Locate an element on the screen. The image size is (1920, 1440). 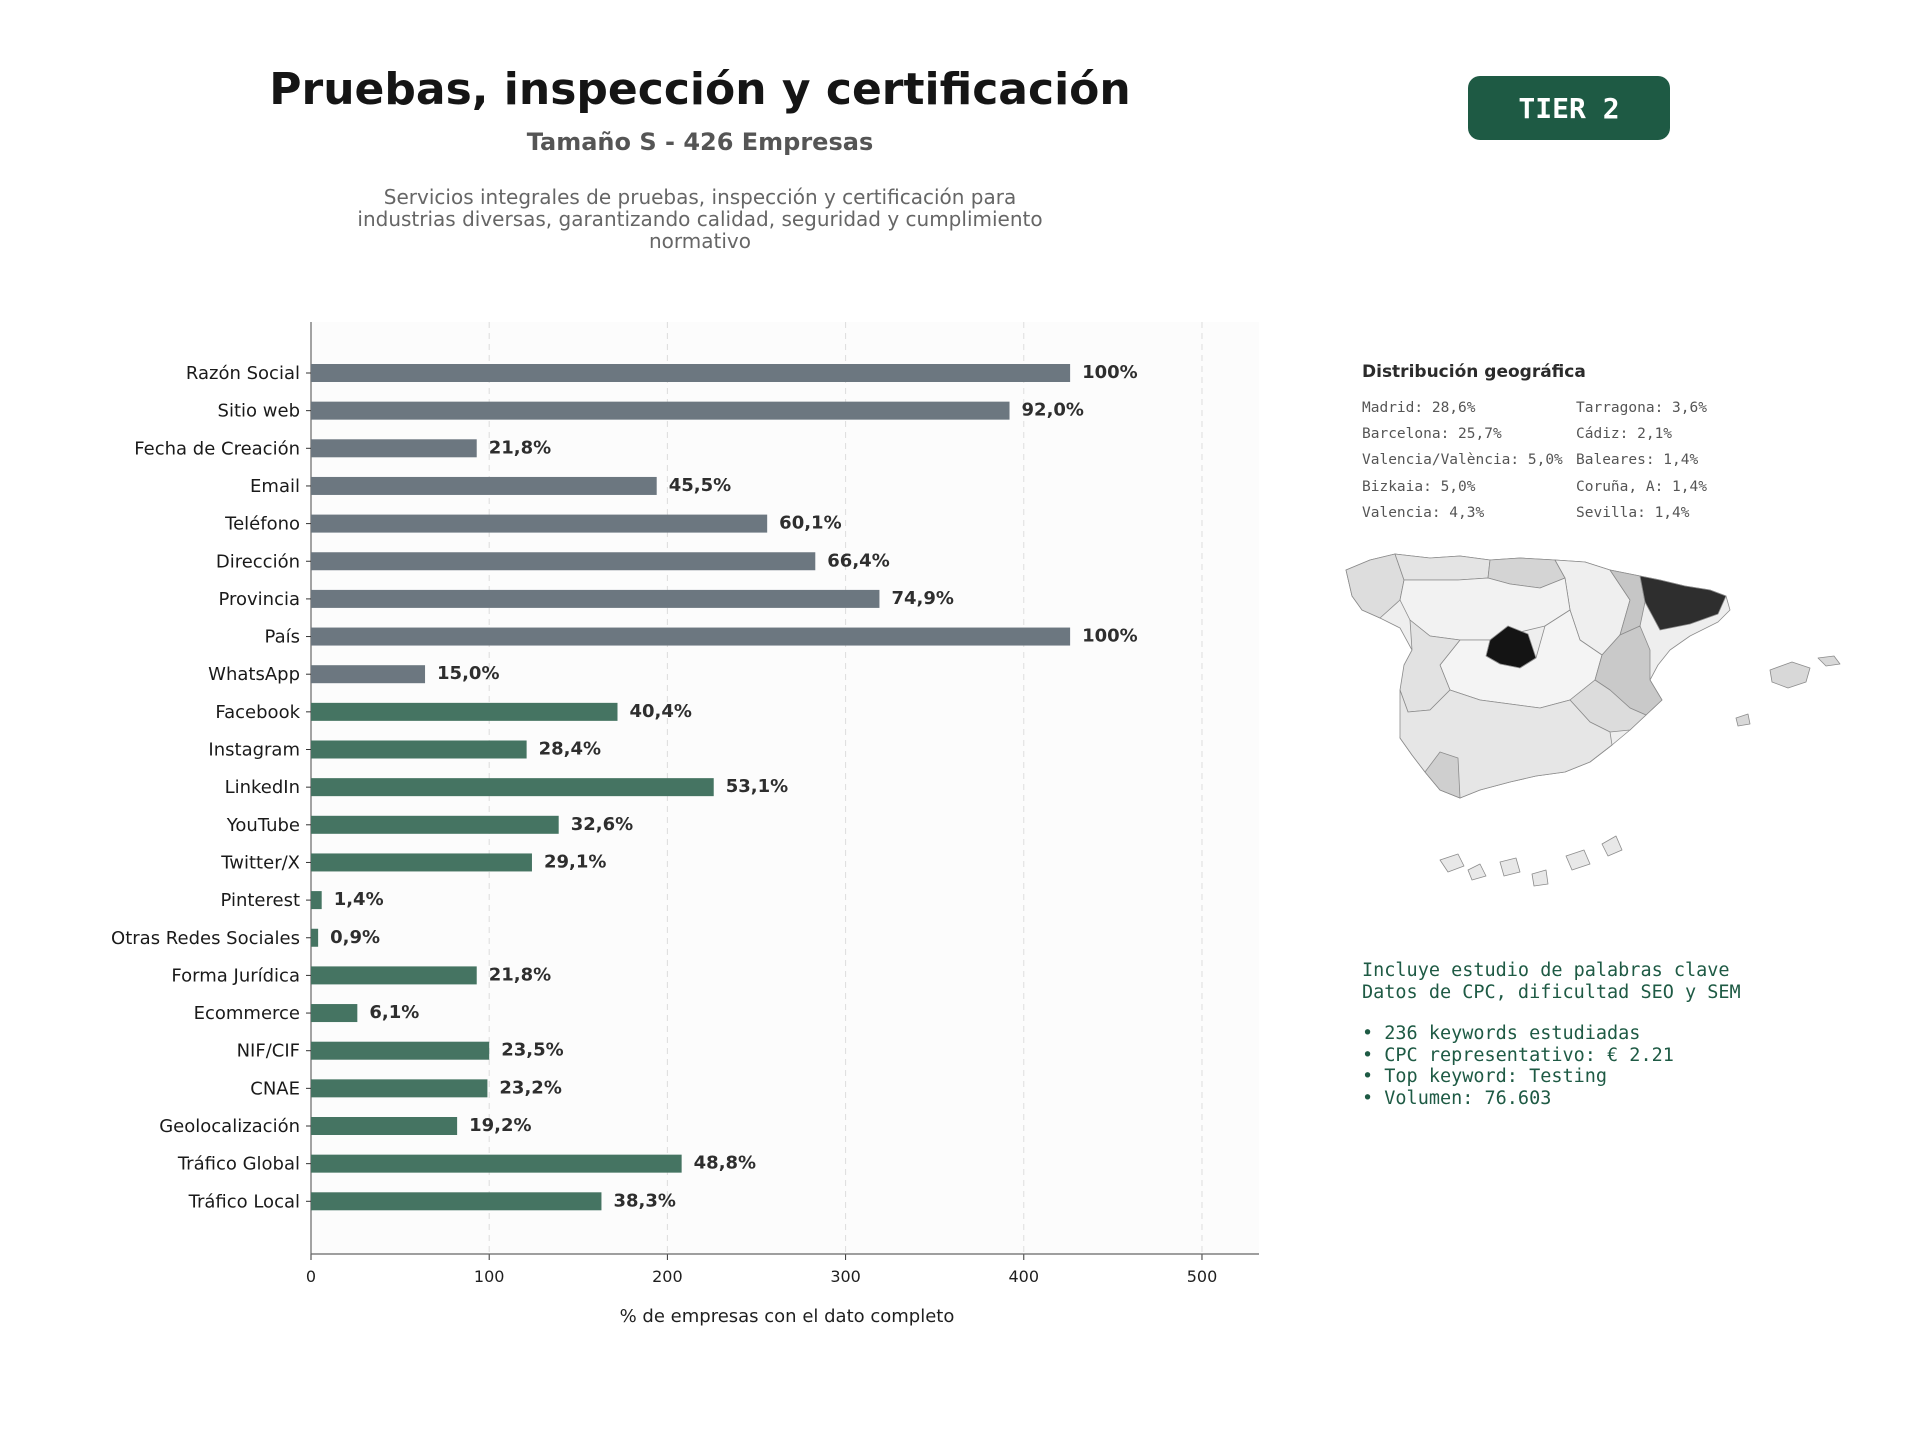
category-label: País is located at coordinates (282, 637).